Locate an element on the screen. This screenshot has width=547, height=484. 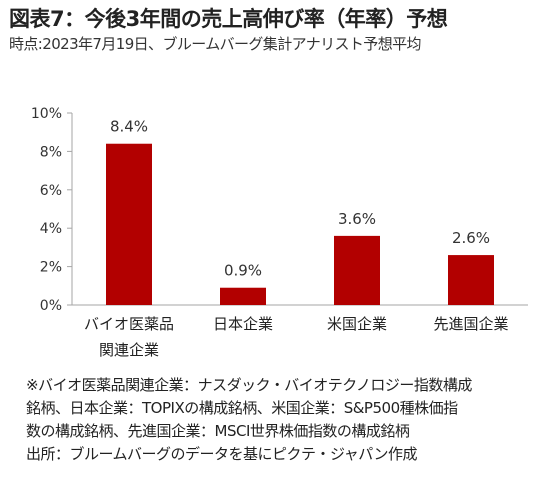
footnote-line: ※バイオ医薬品関連企業：ナスダック・バイオテクノロジー指数構成 is located at coordinates (249, 385).